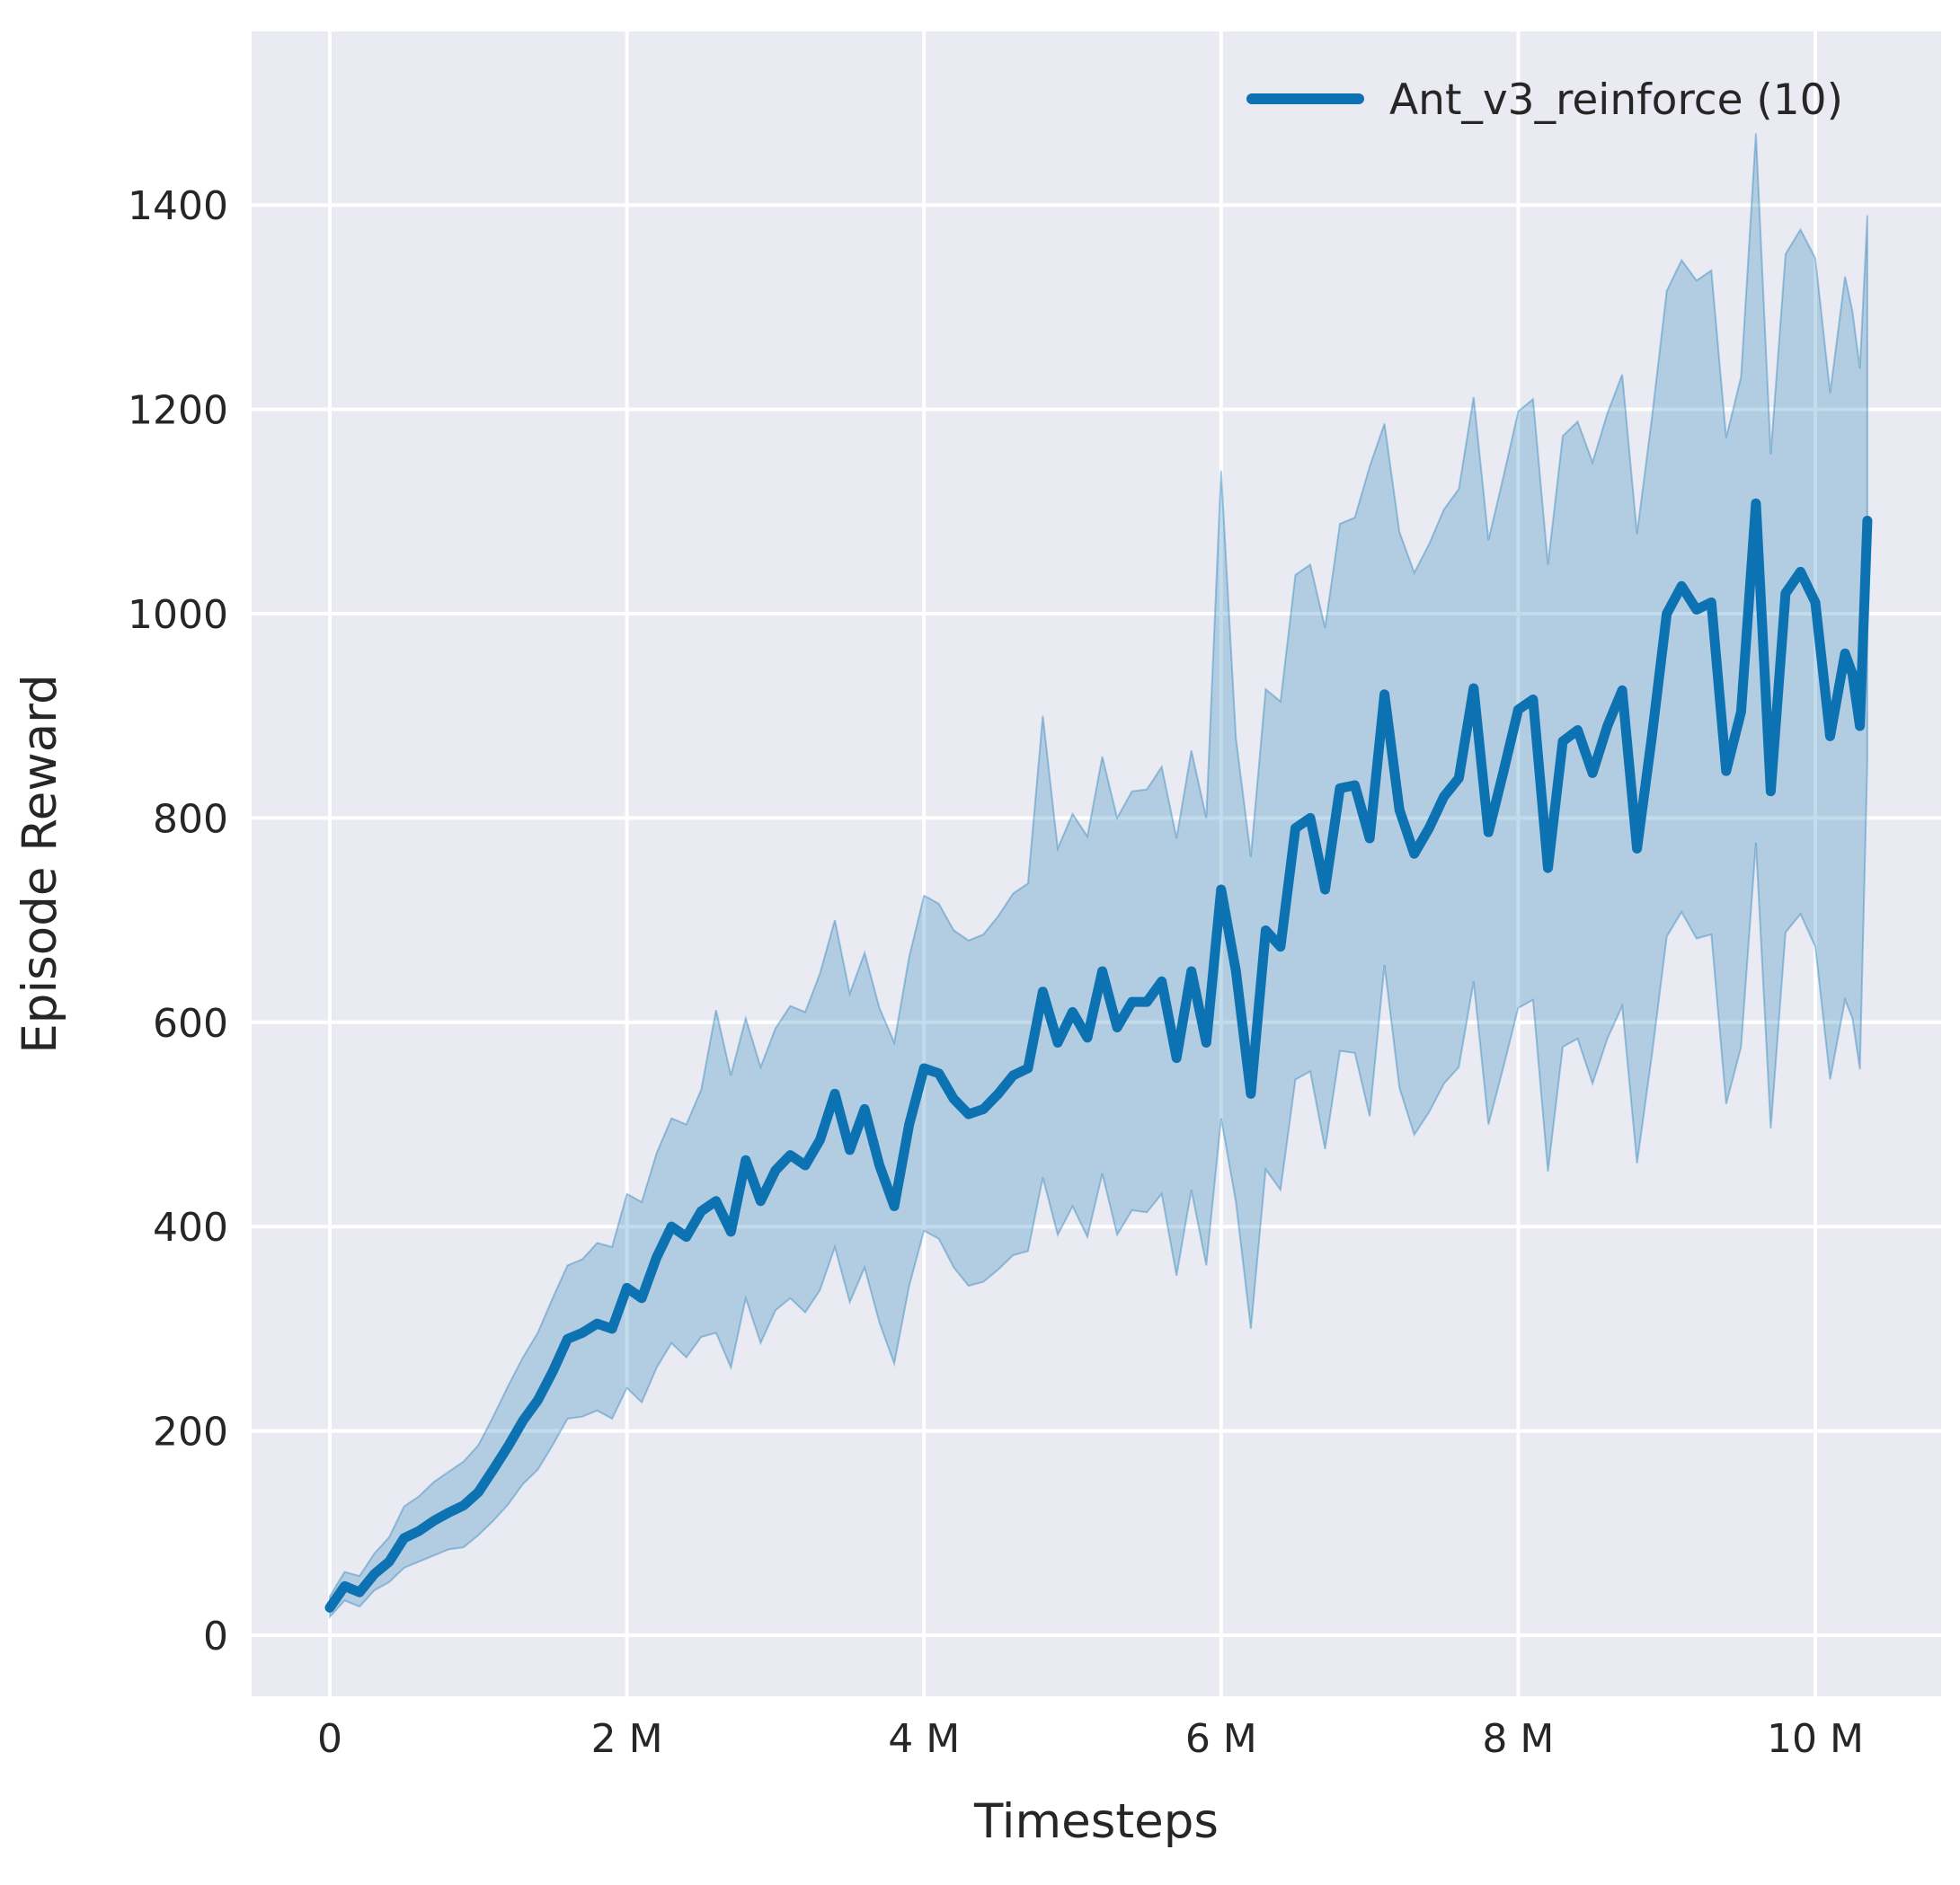 This screenshot has height=1885, width=1960. I want to click on y-tick-label: 1400, so click(178, 206).